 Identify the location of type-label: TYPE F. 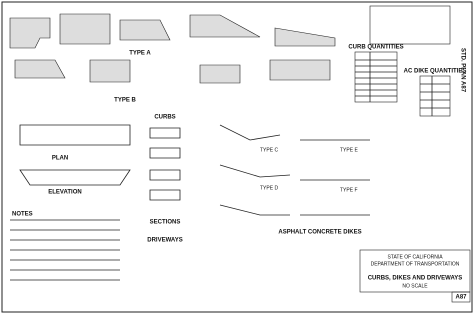
(349, 190).